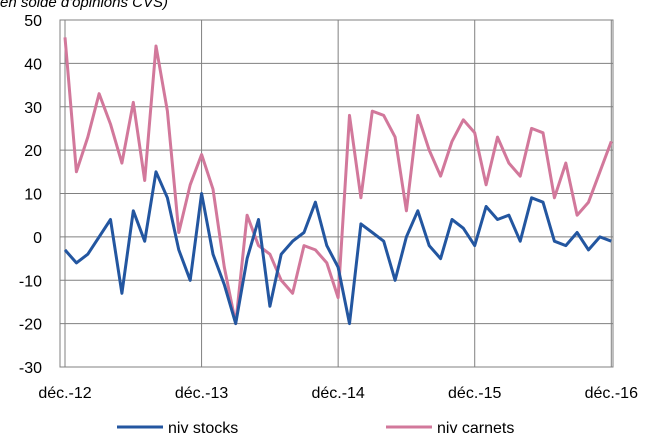 This screenshot has height=437, width=651. What do you see at coordinates (64, 393) in the screenshot?
I see `x-tick-label: déc.-12` at bounding box center [64, 393].